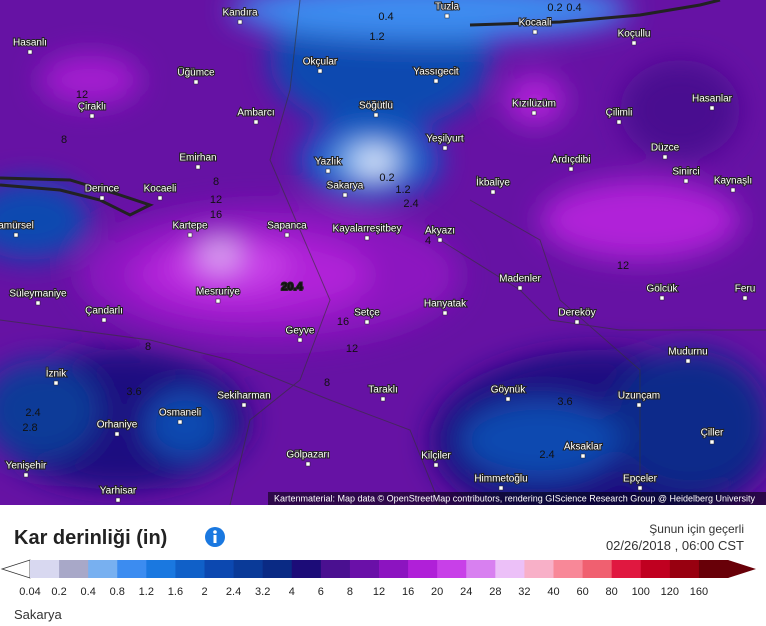  What do you see at coordinates (696, 529) in the screenshot?
I see `valid-label: Şunun için geçerli` at bounding box center [696, 529].